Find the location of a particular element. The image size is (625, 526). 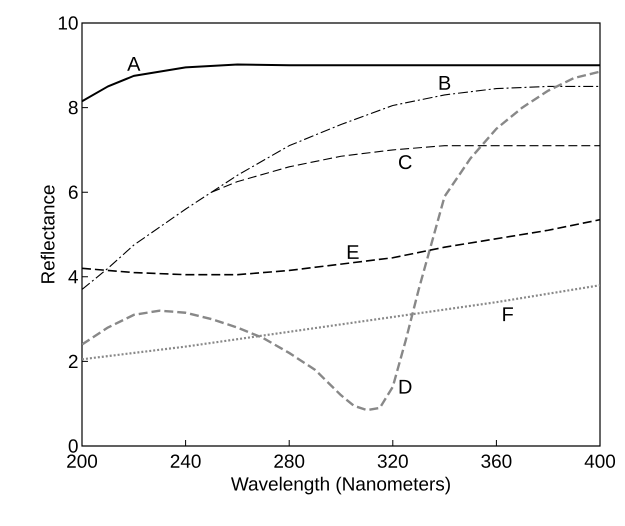

x-tick-label: 280 is located at coordinates (289, 461).